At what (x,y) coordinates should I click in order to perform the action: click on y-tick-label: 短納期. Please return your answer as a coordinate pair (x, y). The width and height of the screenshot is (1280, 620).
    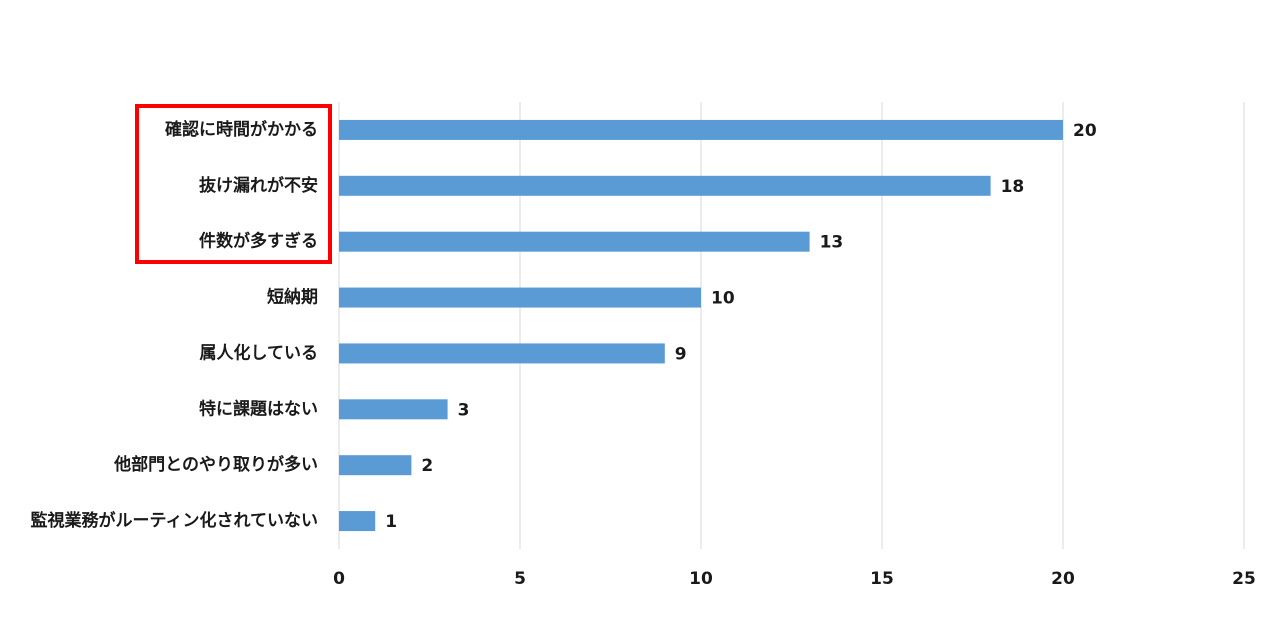
    Looking at the image, I should click on (292, 297).